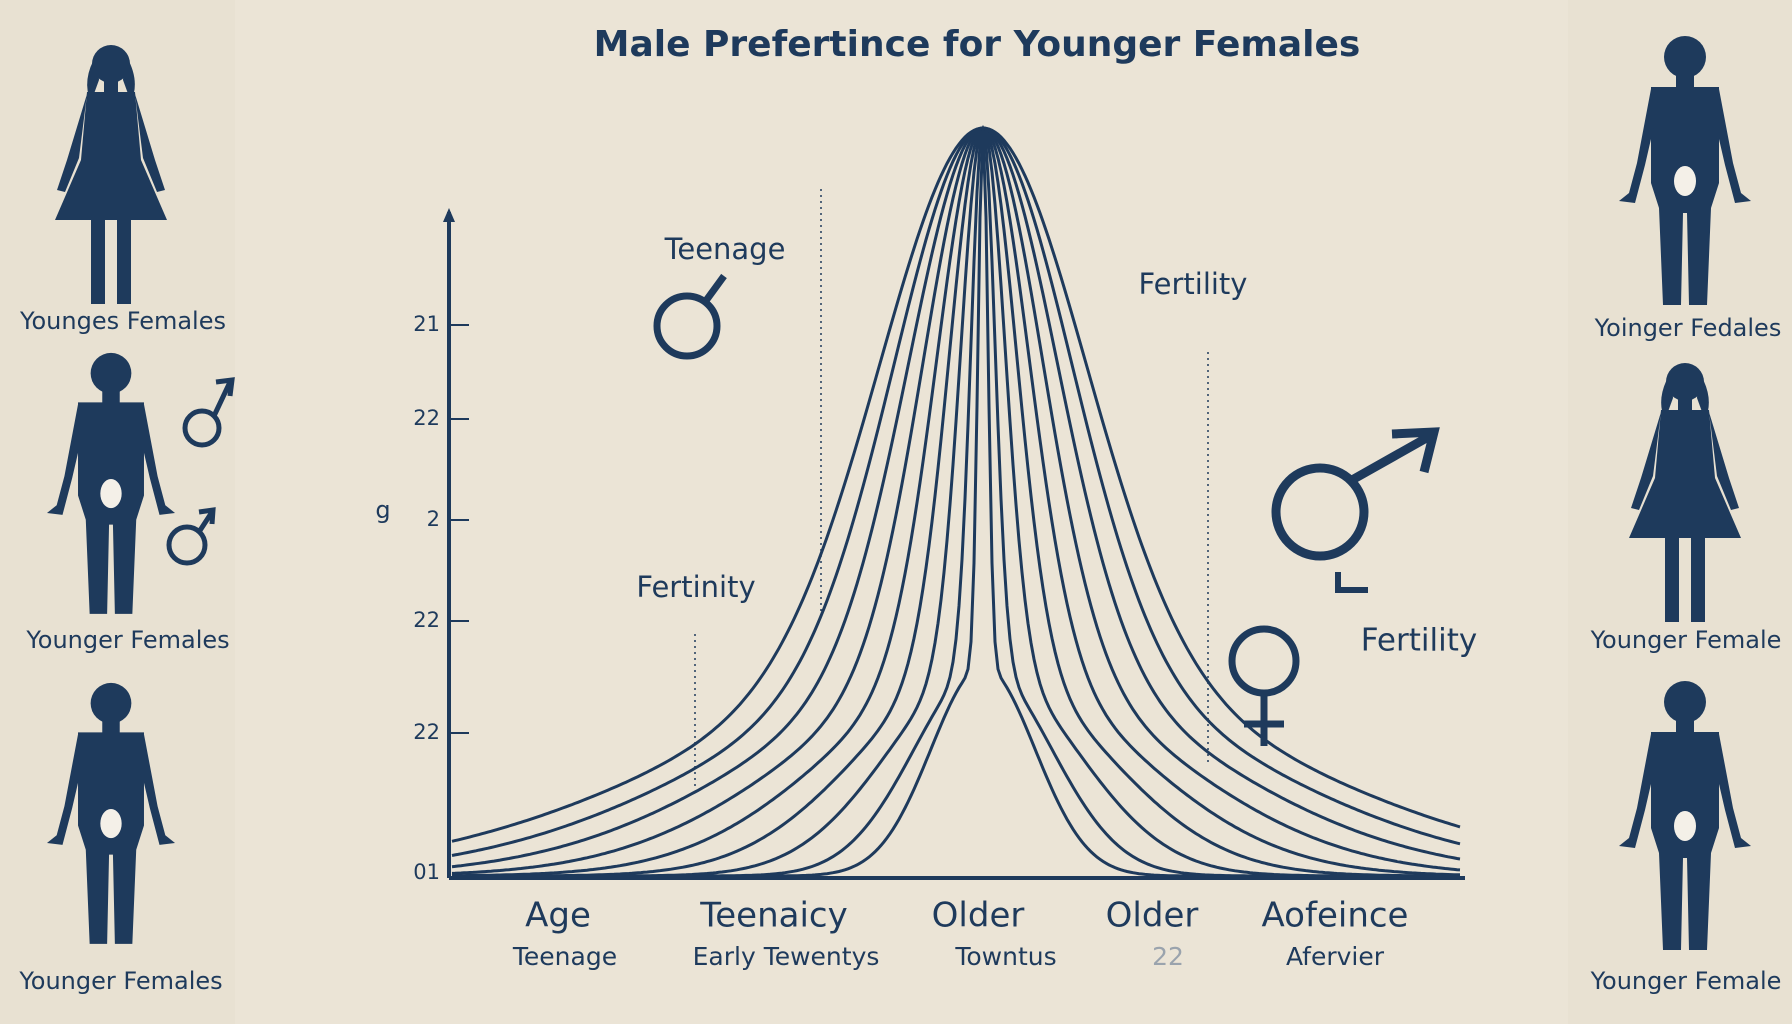 The width and height of the screenshot is (1792, 1024). I want to click on x-label: Aofeince, so click(1335, 916).